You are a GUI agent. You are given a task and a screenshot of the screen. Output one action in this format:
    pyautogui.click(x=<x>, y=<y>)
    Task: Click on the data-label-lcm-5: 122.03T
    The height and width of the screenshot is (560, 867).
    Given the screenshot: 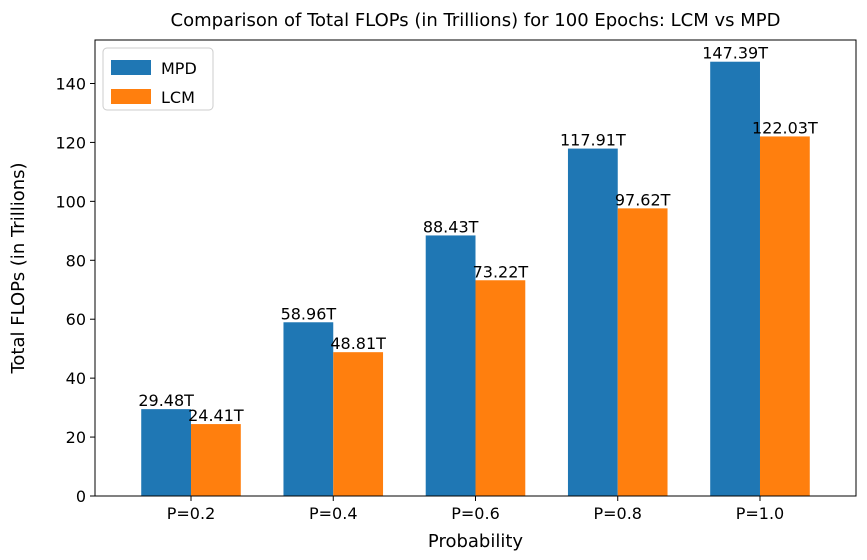 What is the action you would take?
    pyautogui.click(x=785, y=127)
    